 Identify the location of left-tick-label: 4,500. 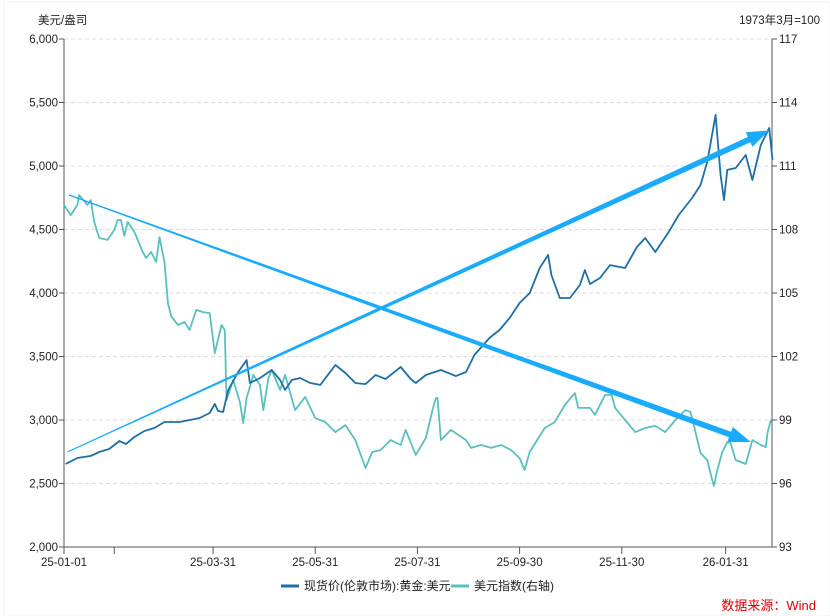
(43, 231).